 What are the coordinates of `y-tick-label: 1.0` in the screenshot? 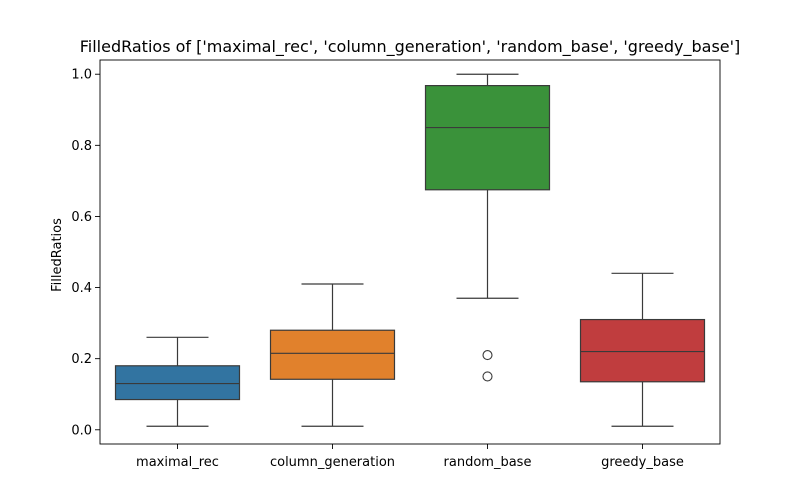 It's located at (81, 75).